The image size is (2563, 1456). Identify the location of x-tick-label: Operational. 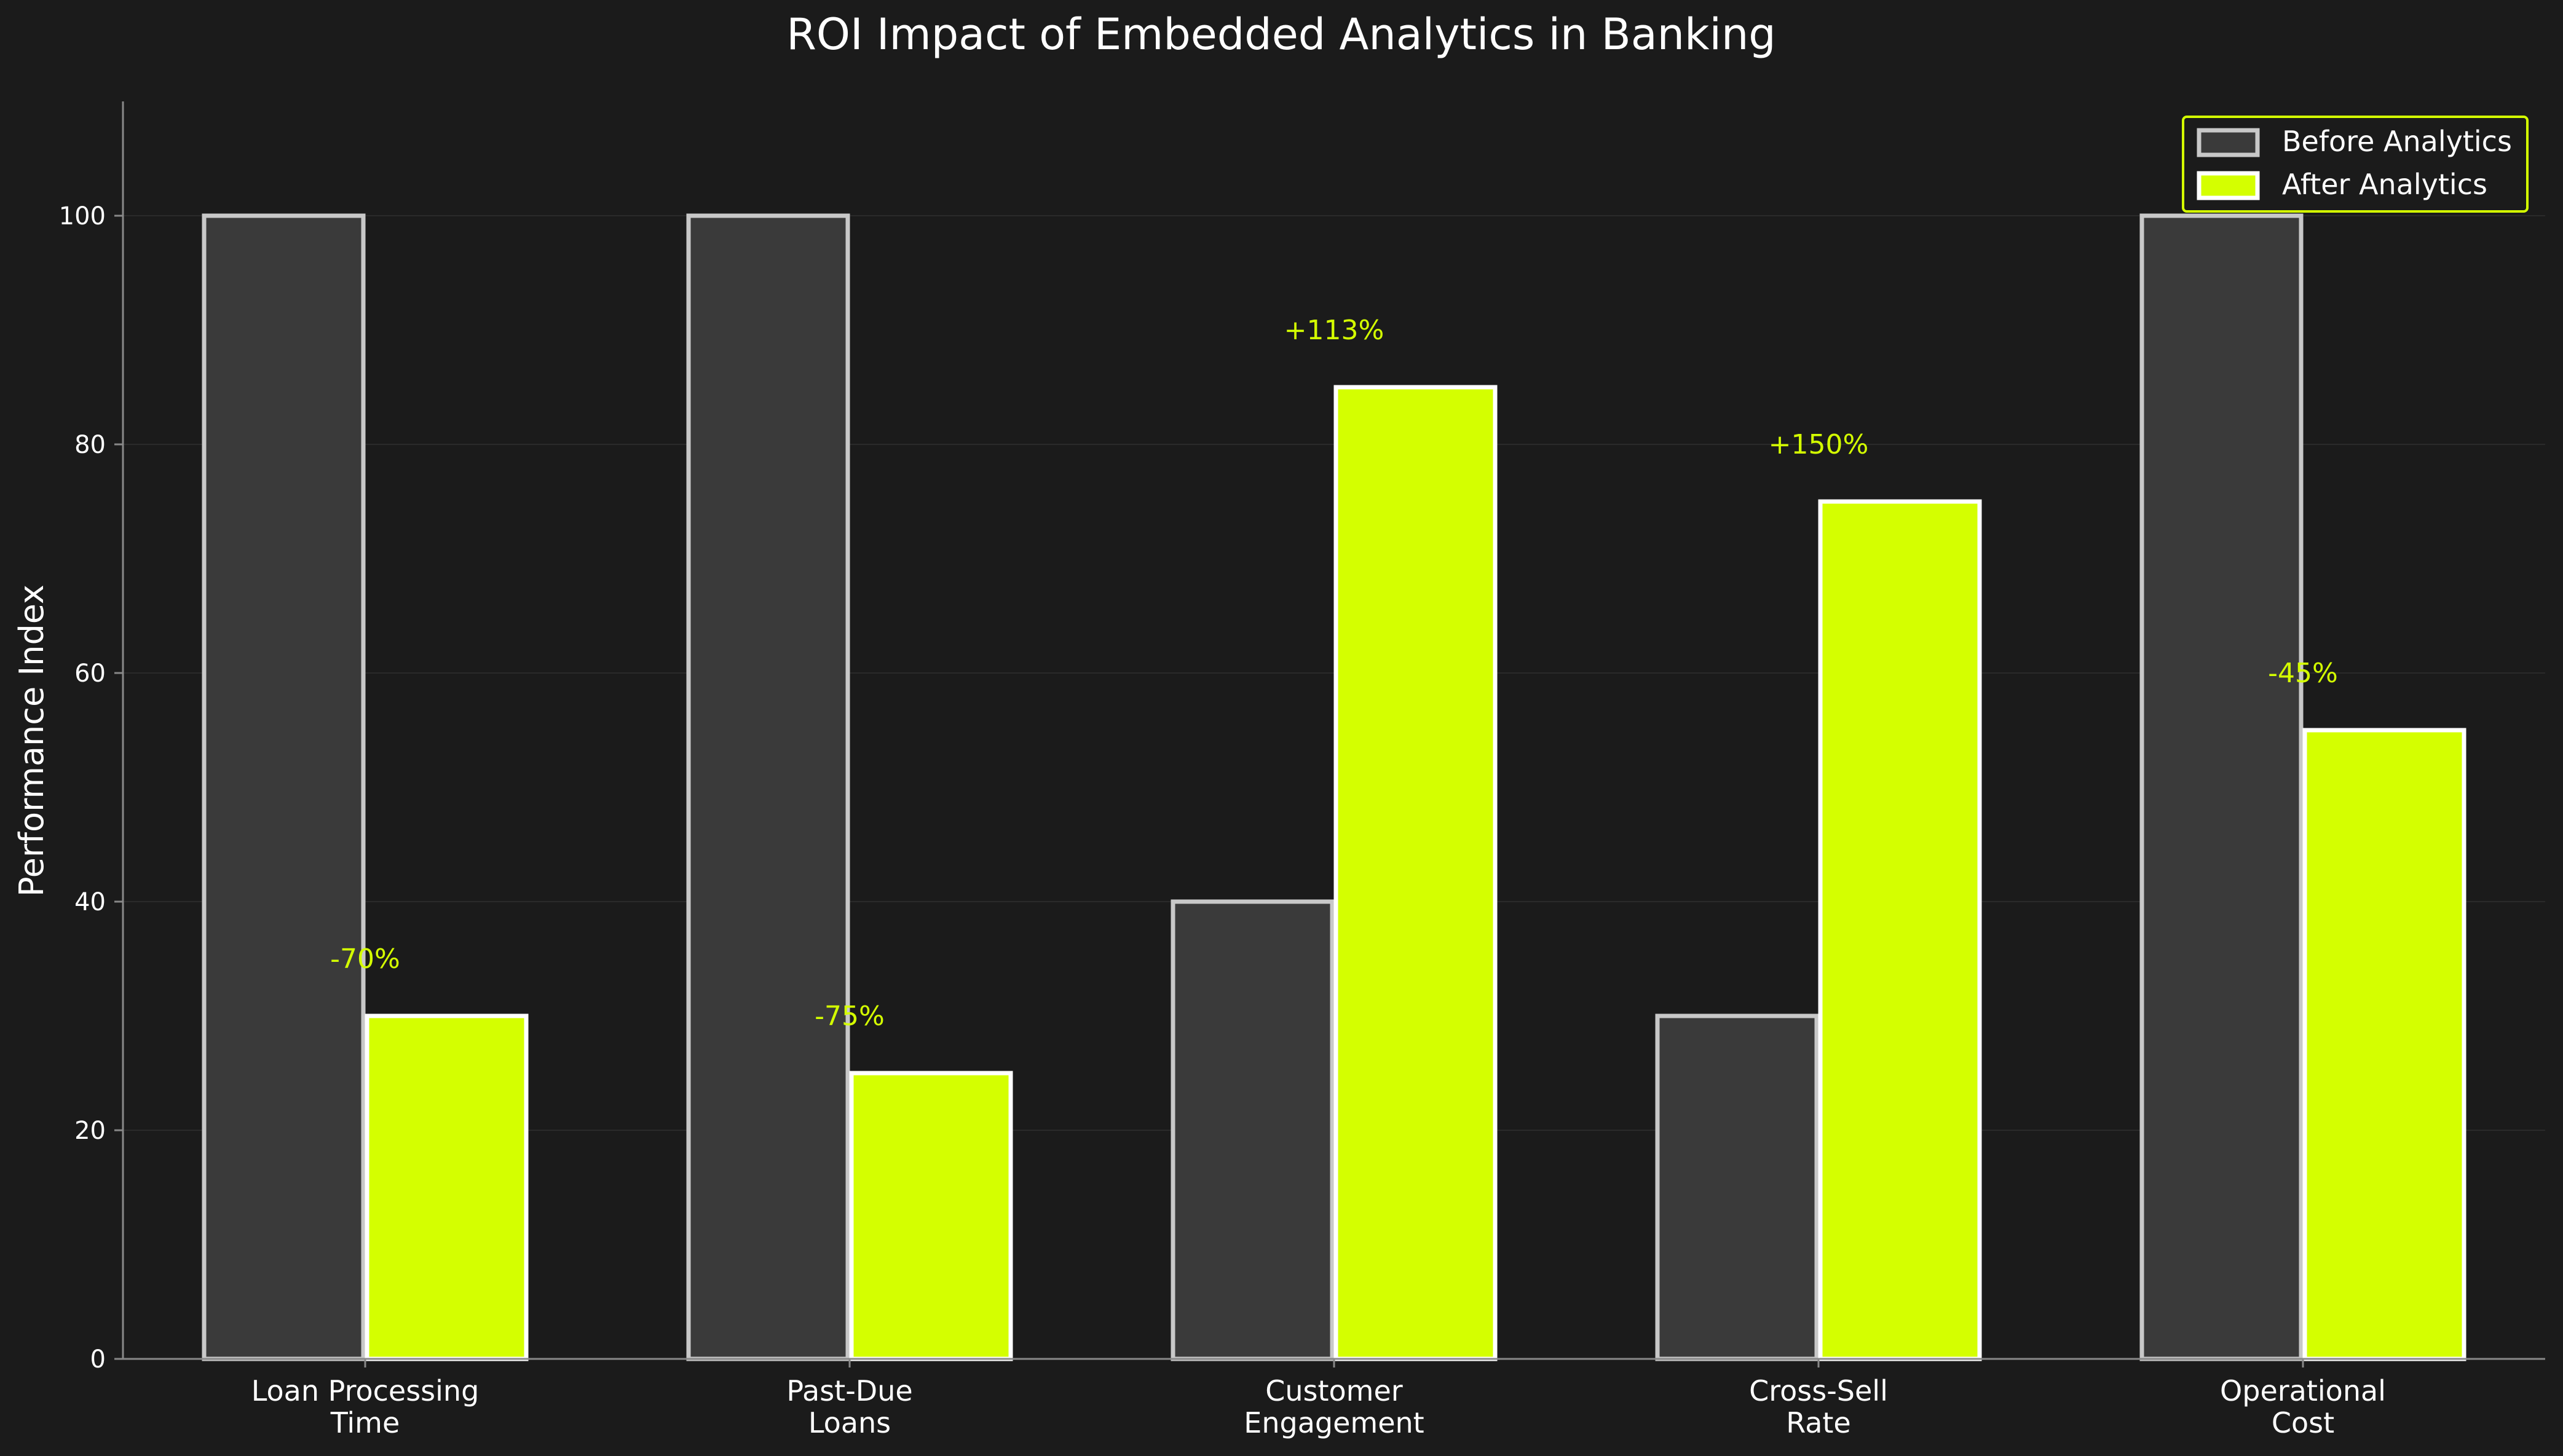
(2303, 1390).